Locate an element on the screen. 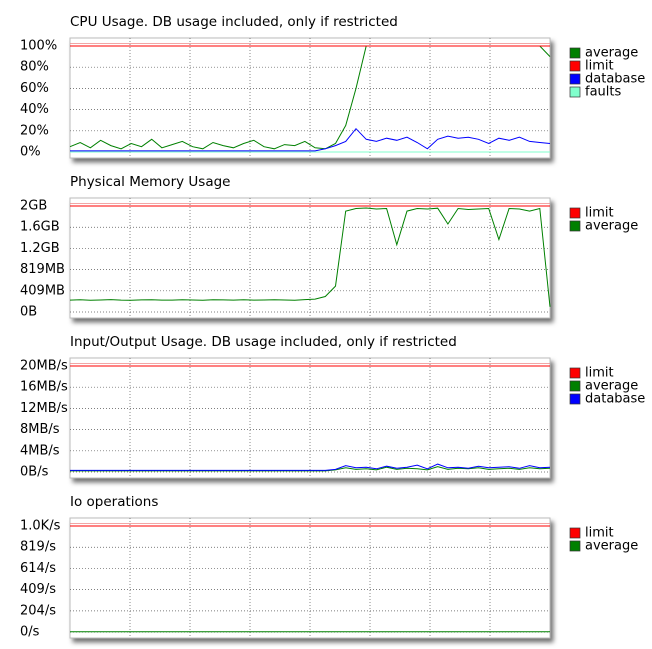 The width and height of the screenshot is (652, 649). chart-title: Physical Memory Usage is located at coordinates (150, 182).